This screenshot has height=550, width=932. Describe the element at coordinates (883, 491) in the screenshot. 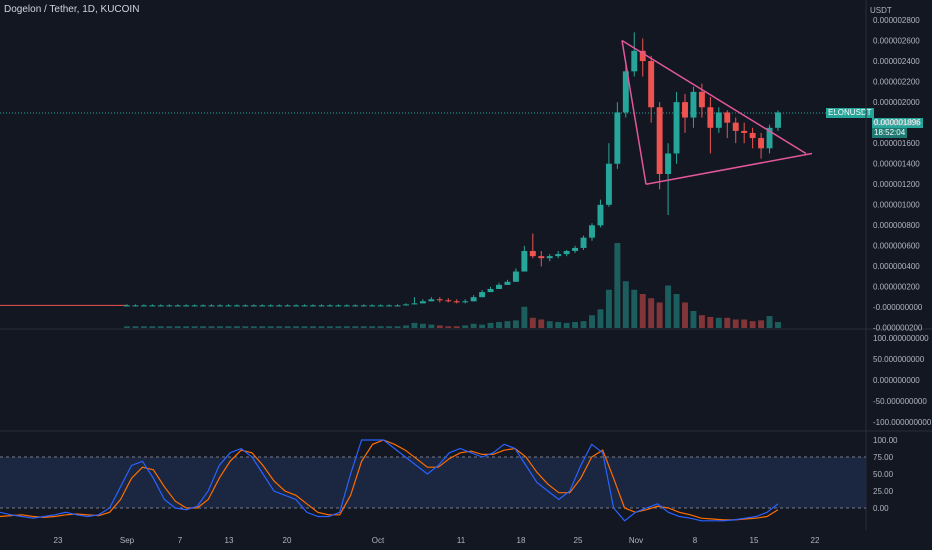

I see `stoch-tick-label: 25.00` at that location.